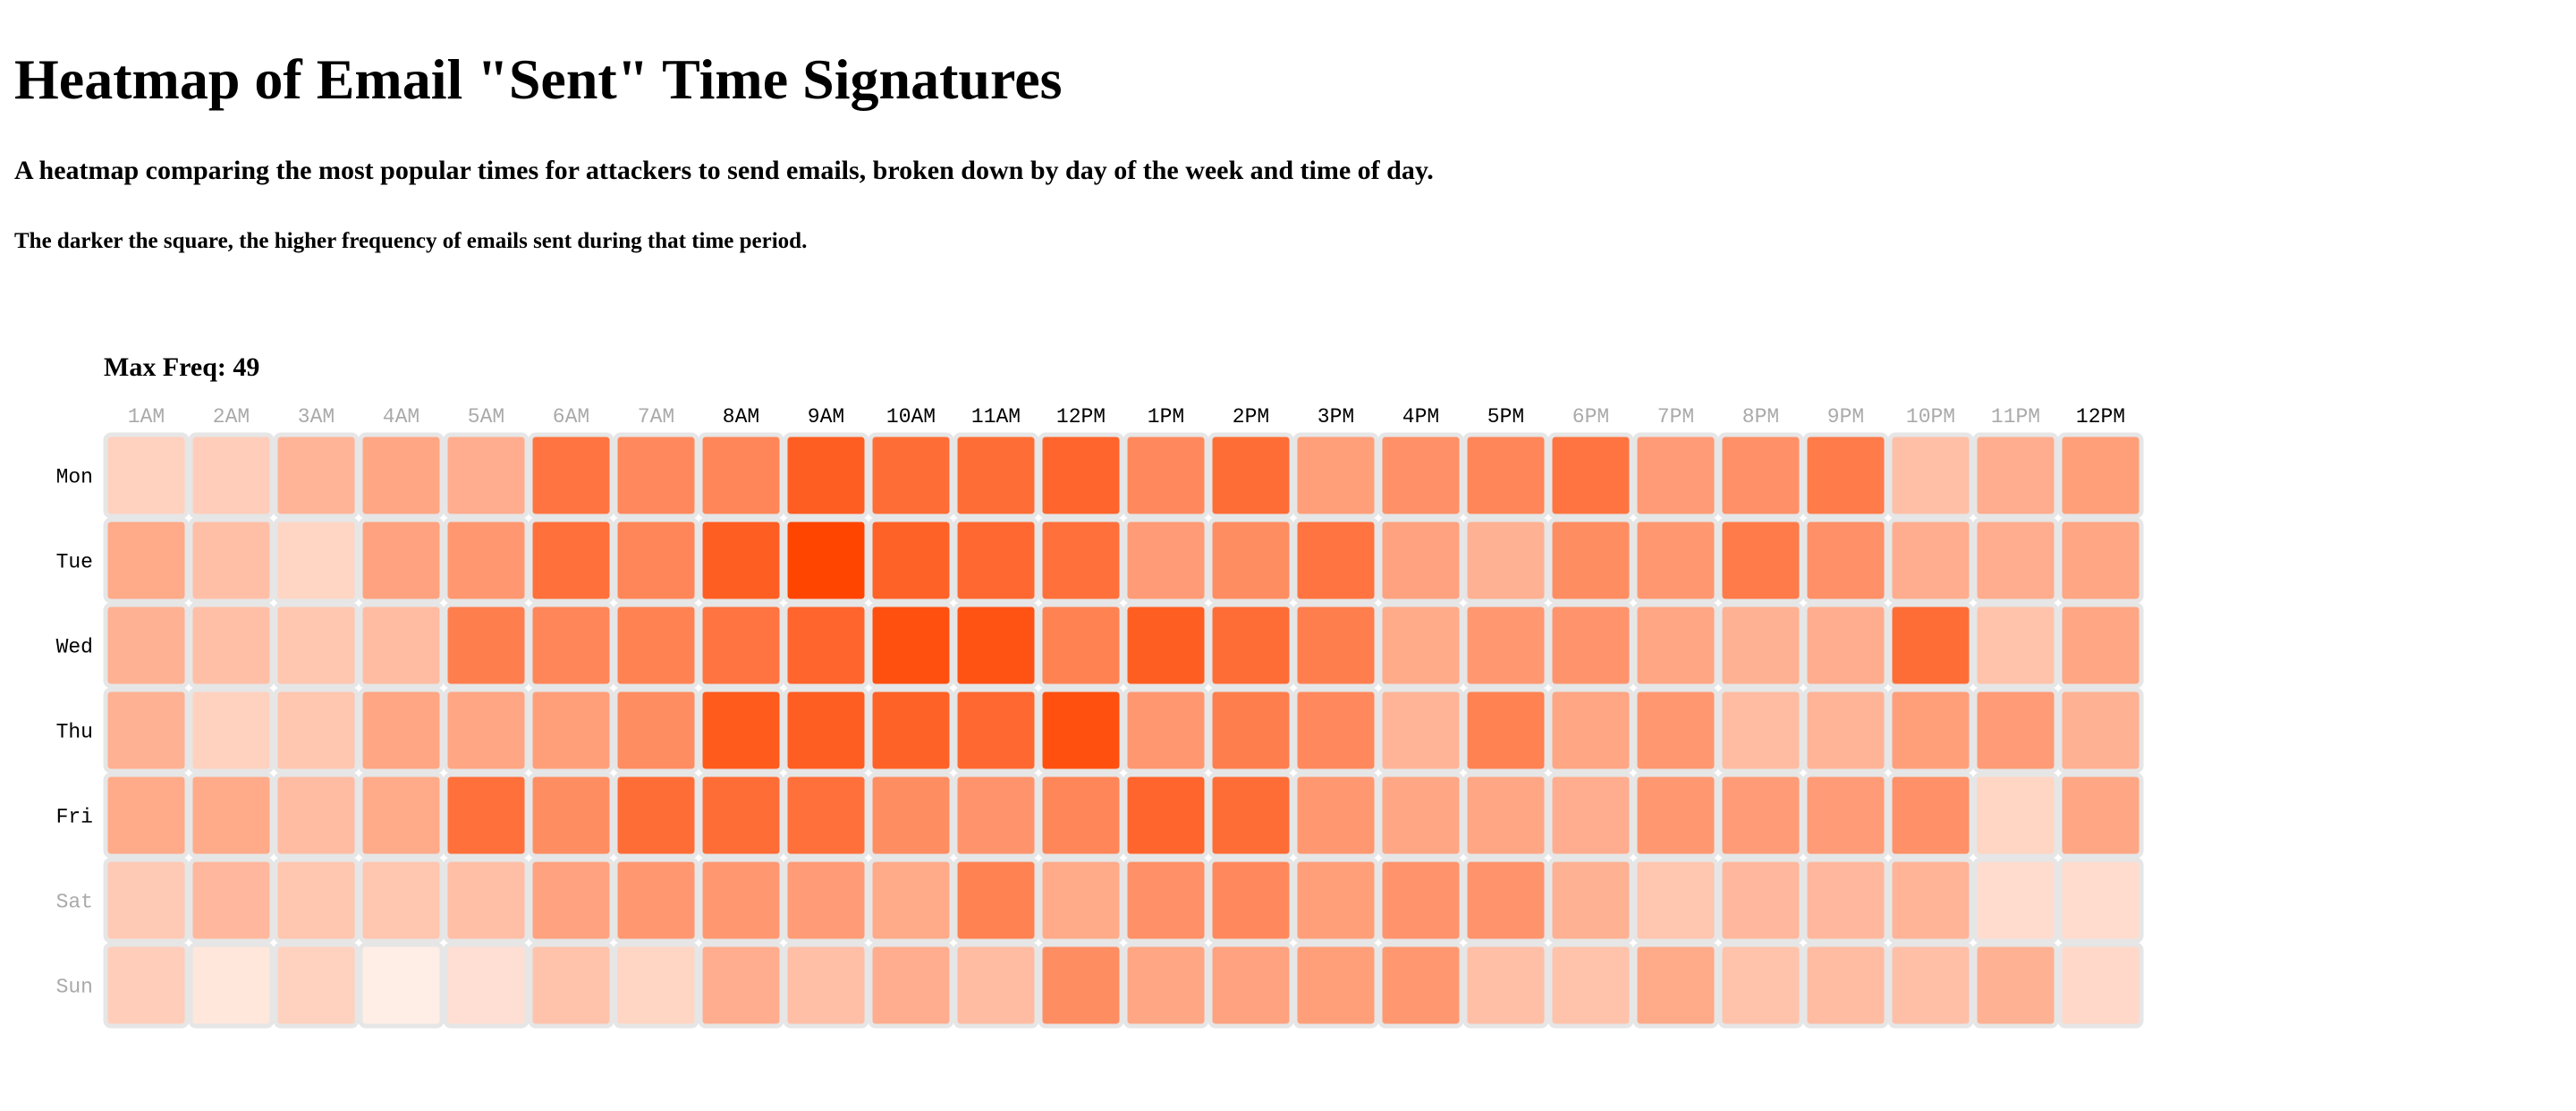  I want to click on chart-title: Heatmap of Email "Sent" Time Signatures, so click(538, 79).